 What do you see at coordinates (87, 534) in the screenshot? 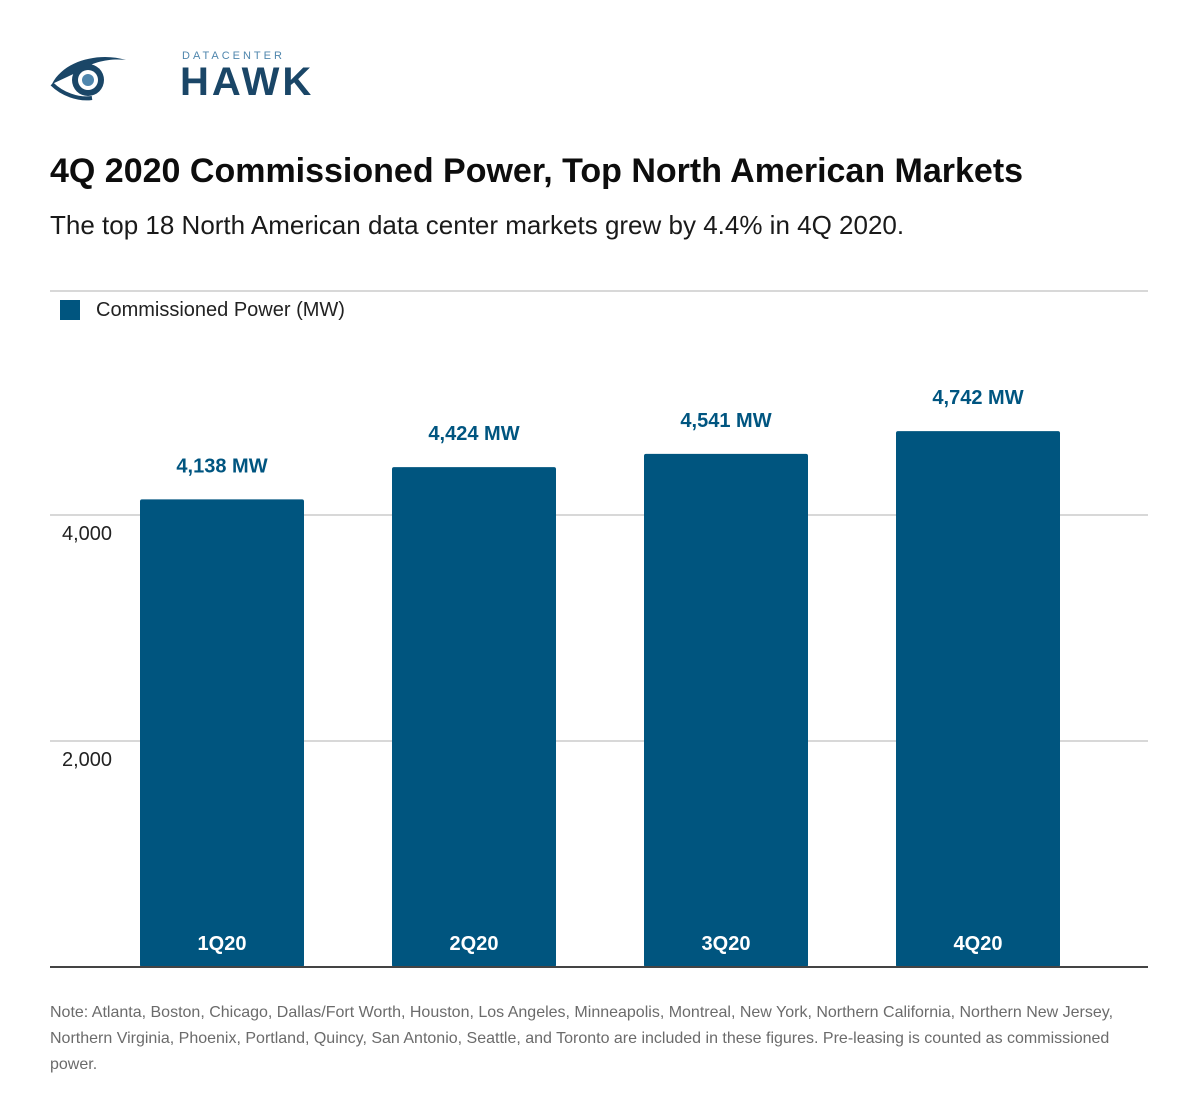
I see `y-tick-label: 4,000` at bounding box center [87, 534].